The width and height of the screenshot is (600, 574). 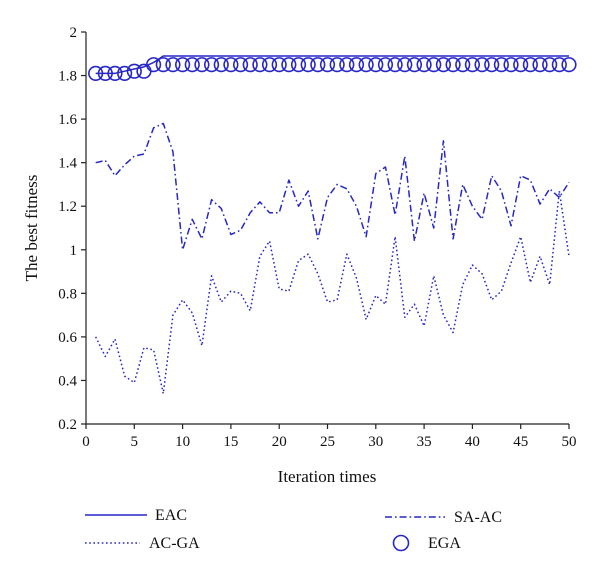 What do you see at coordinates (171, 515) in the screenshot?
I see `legend-label-eac: EAC` at bounding box center [171, 515].